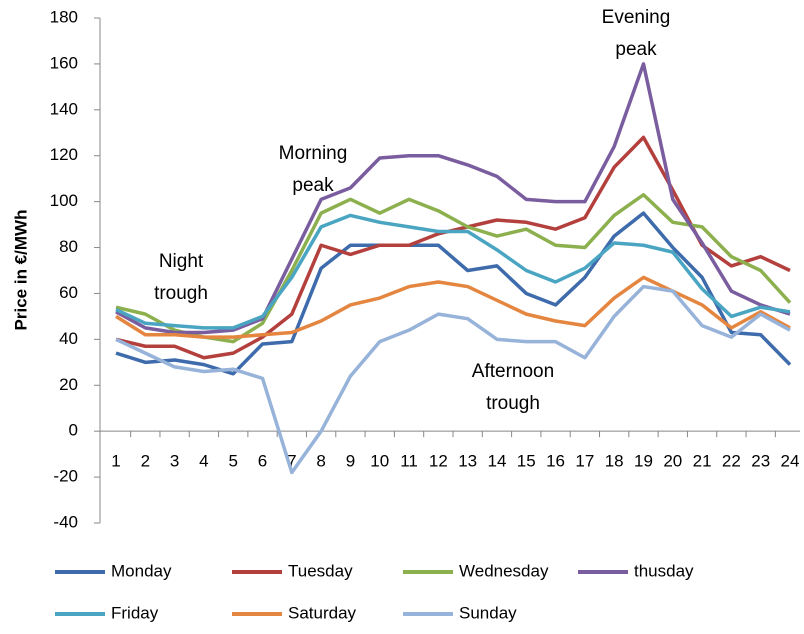  Describe the element at coordinates (68, 384) in the screenshot. I see `y-tick-label: 20` at that location.